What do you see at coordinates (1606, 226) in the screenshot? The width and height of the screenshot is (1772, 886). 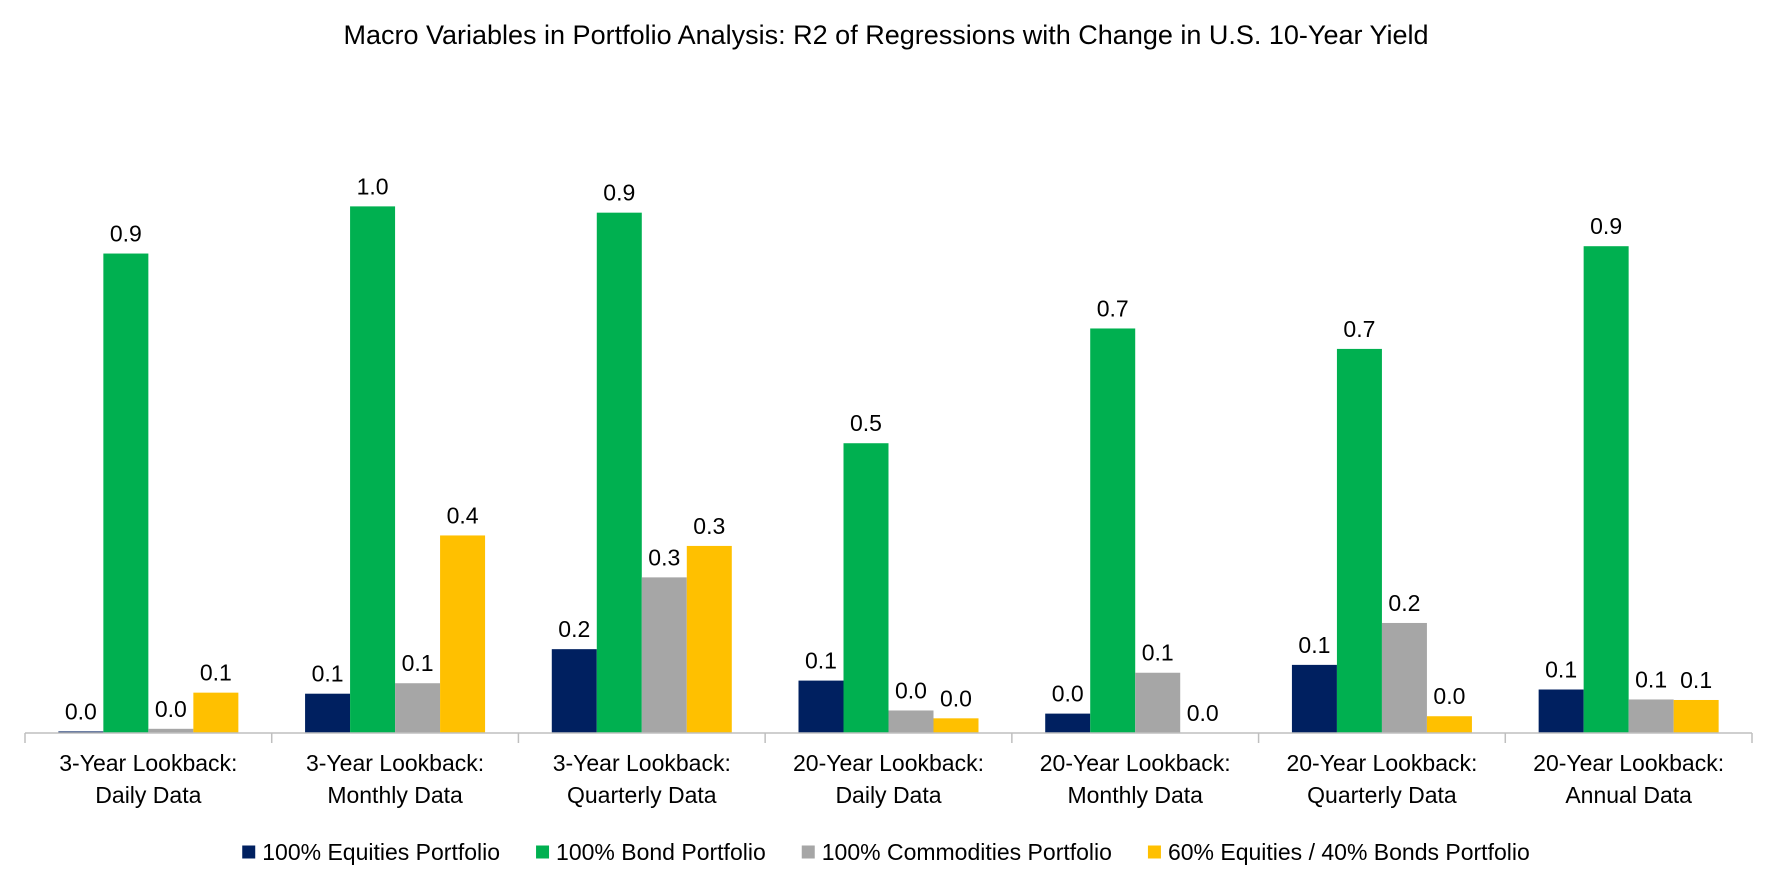 I see `data-label-7-series-2: 0.9` at bounding box center [1606, 226].